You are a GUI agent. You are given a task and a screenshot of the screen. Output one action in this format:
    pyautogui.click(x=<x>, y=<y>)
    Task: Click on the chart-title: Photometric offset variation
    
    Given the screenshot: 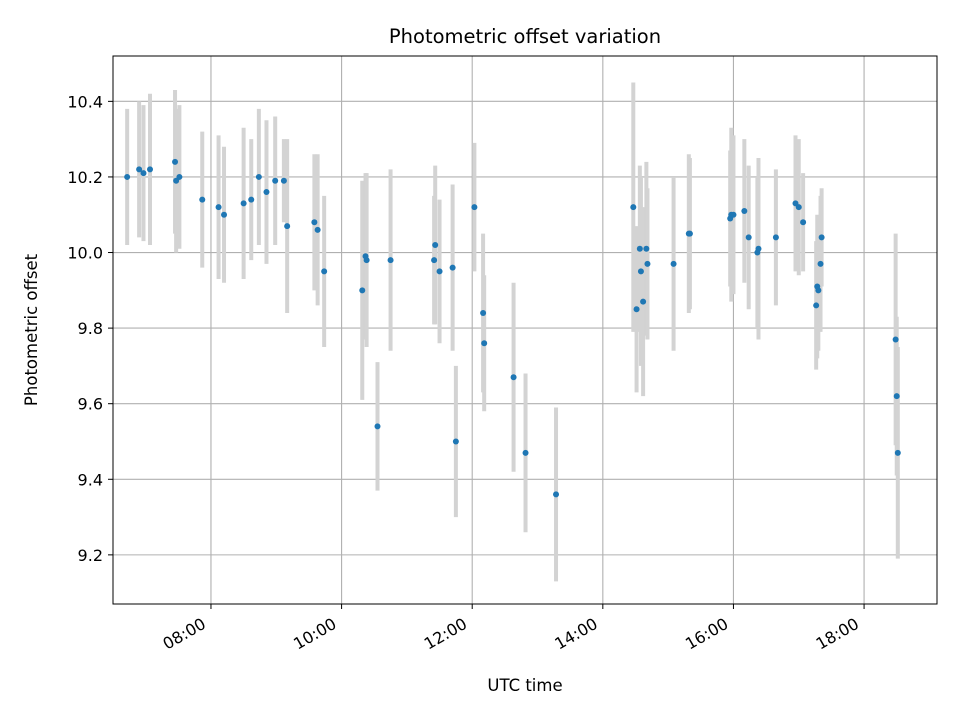 What is the action you would take?
    pyautogui.click(x=525, y=36)
    